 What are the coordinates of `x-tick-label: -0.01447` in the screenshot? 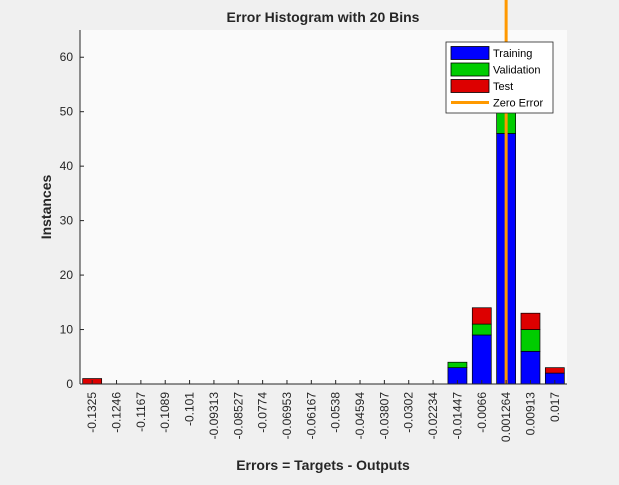 It's located at (457, 416).